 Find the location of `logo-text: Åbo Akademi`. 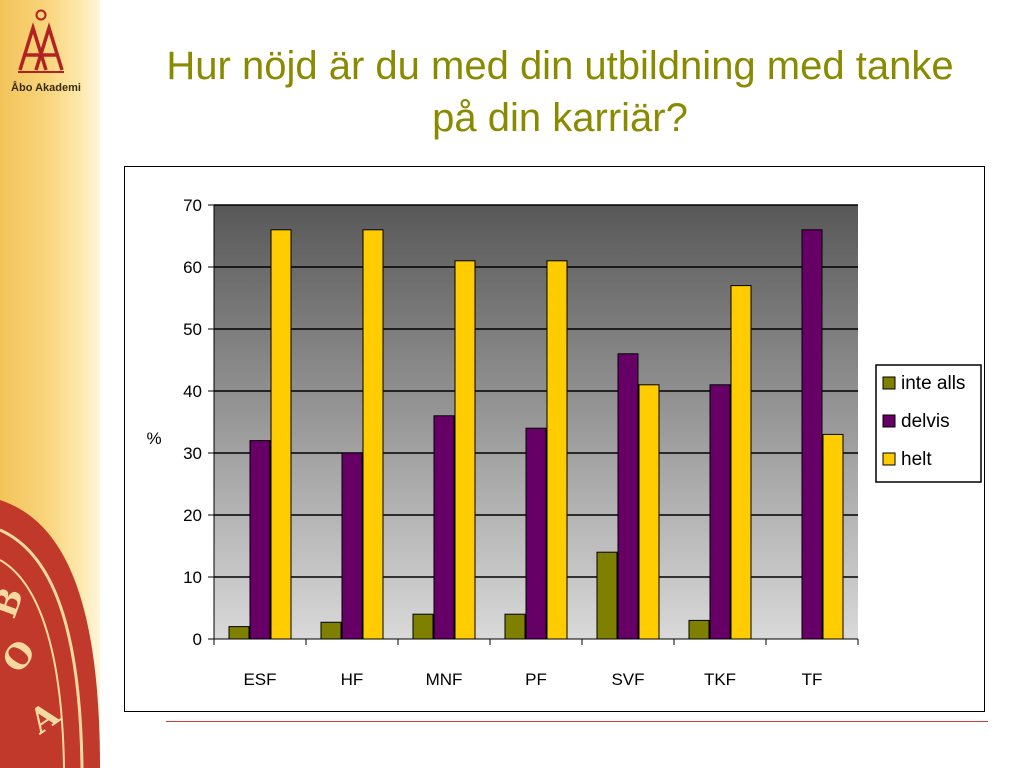

logo-text: Åbo Akademi is located at coordinates (46, 88).